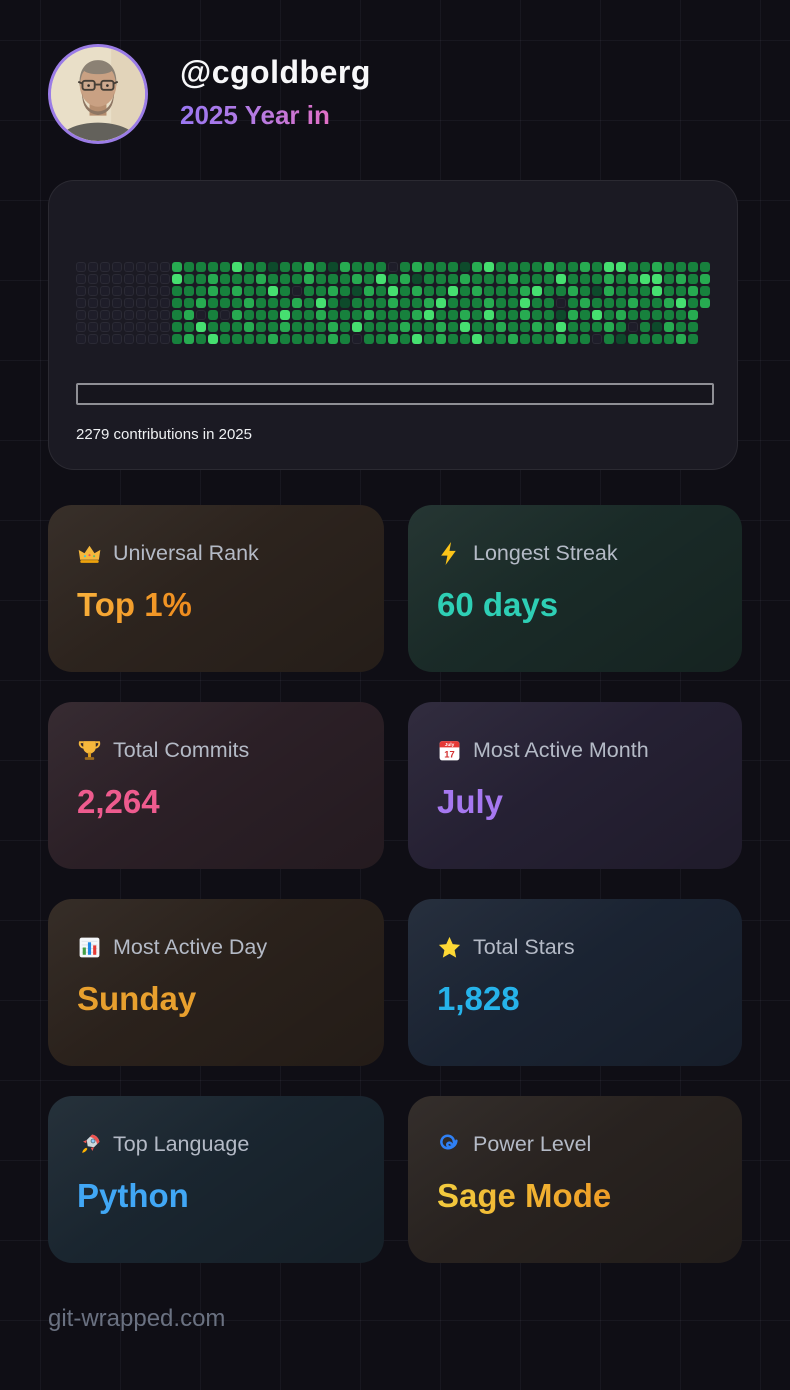 This screenshot has height=1390, width=790. Describe the element at coordinates (181, 750) in the screenshot. I see `stat-label-text: Total Commits` at that location.